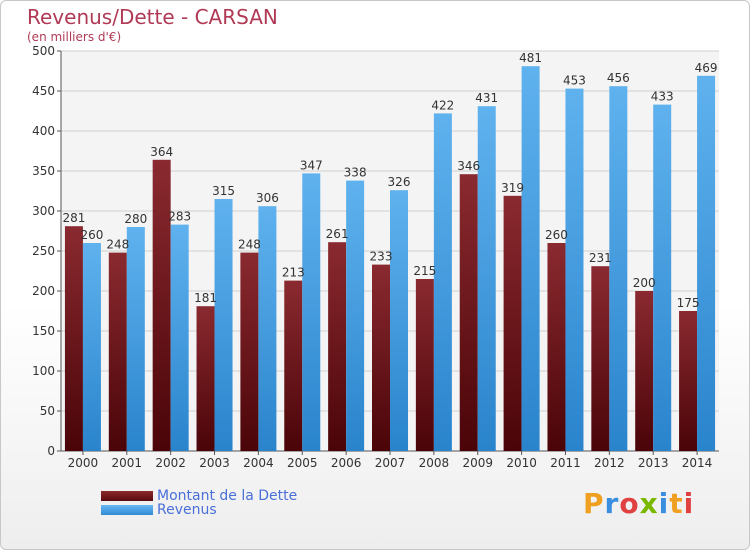  I want to click on legend-label-revenus: Revenus, so click(187, 510).